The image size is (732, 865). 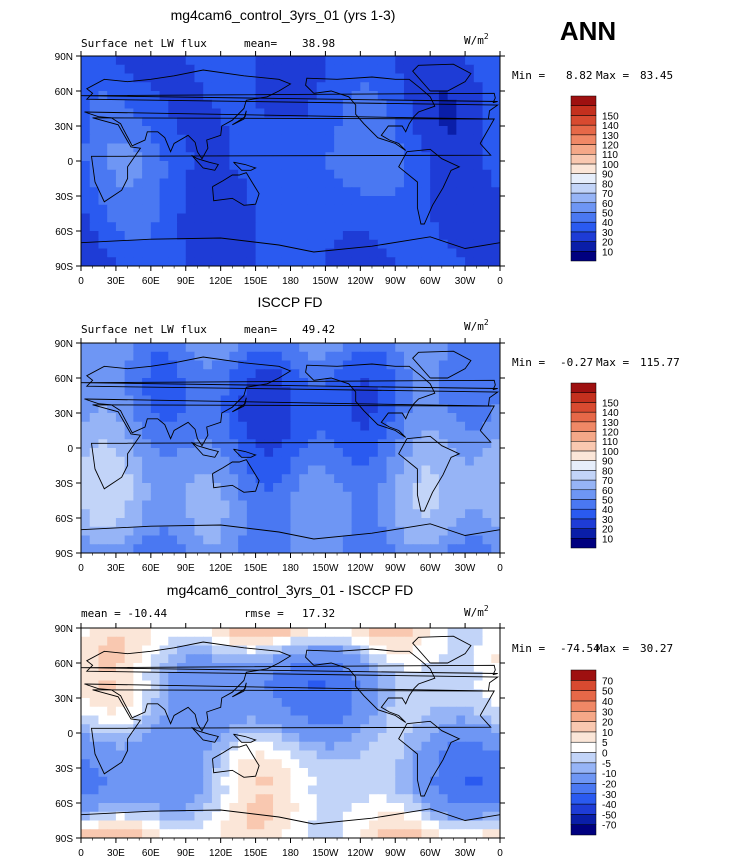 I want to click on x-tick-label: 150W, so click(x=325, y=568).